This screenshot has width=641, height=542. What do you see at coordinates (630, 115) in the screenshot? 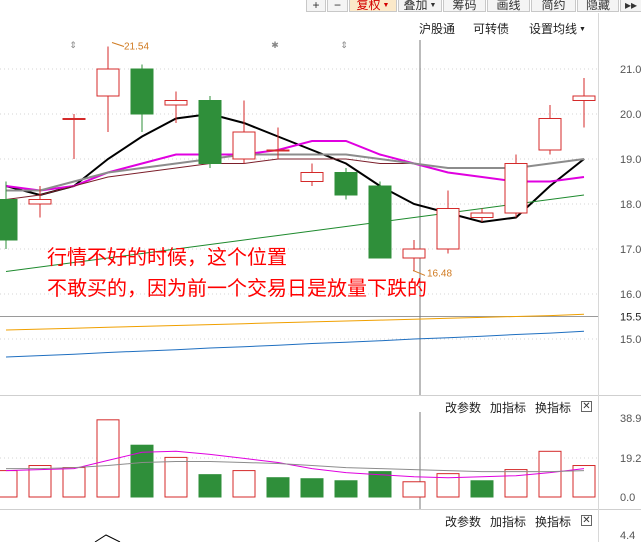
I see `y-tick-label: 20.0` at bounding box center [630, 115].